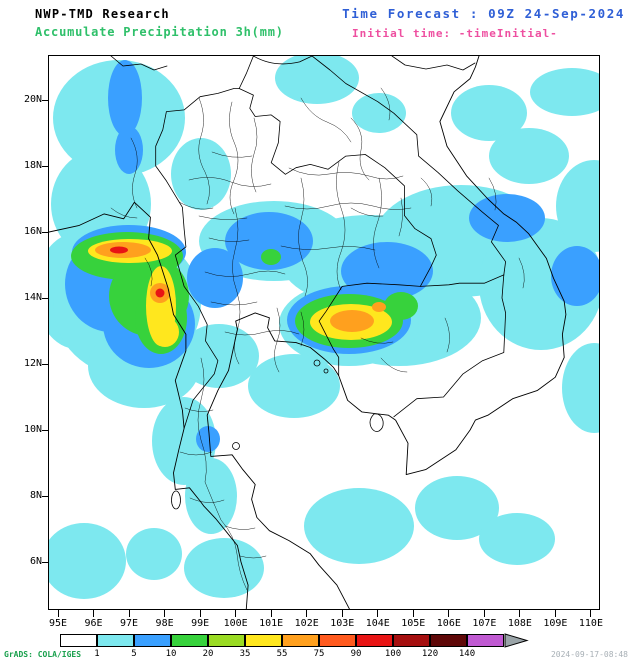 This screenshot has width=630, height=660. I want to click on border-thailand-cambodia, so click(369, 329).